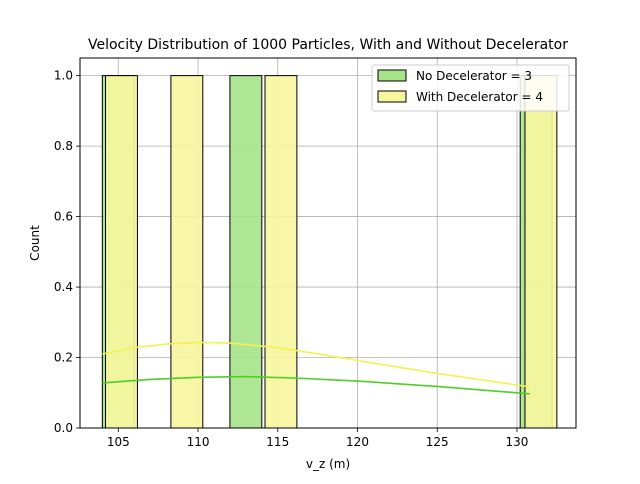 Image resolution: width=640 pixels, height=484 pixels. What do you see at coordinates (63, 428) in the screenshot?
I see `y-tick-label: 0.0` at bounding box center [63, 428].